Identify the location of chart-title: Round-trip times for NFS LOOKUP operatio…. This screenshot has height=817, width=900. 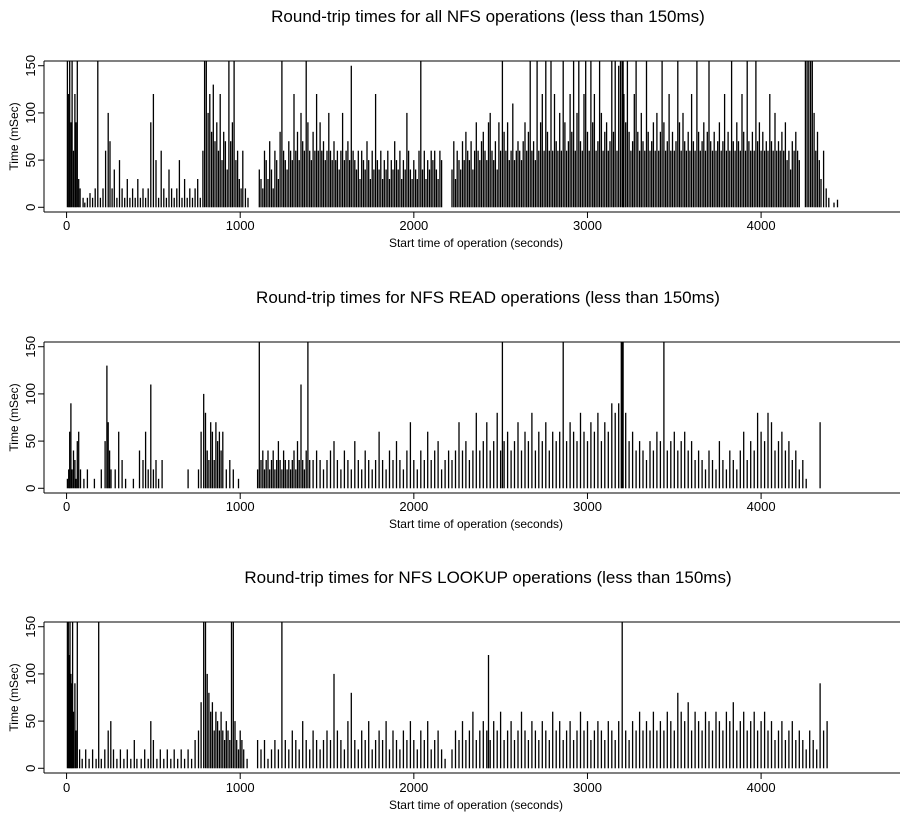
(487, 577).